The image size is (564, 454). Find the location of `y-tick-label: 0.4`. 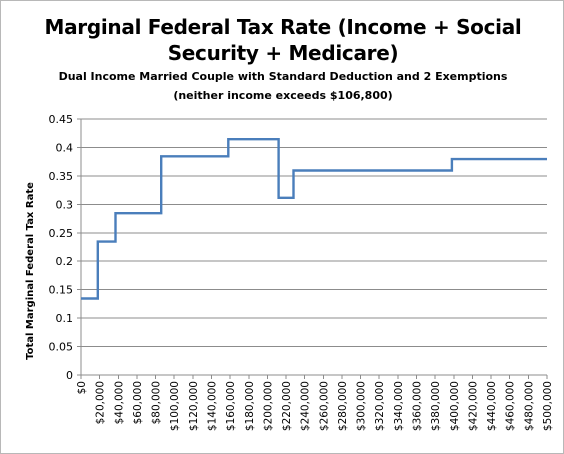

y-tick-label: 0.4 is located at coordinates (65, 147).